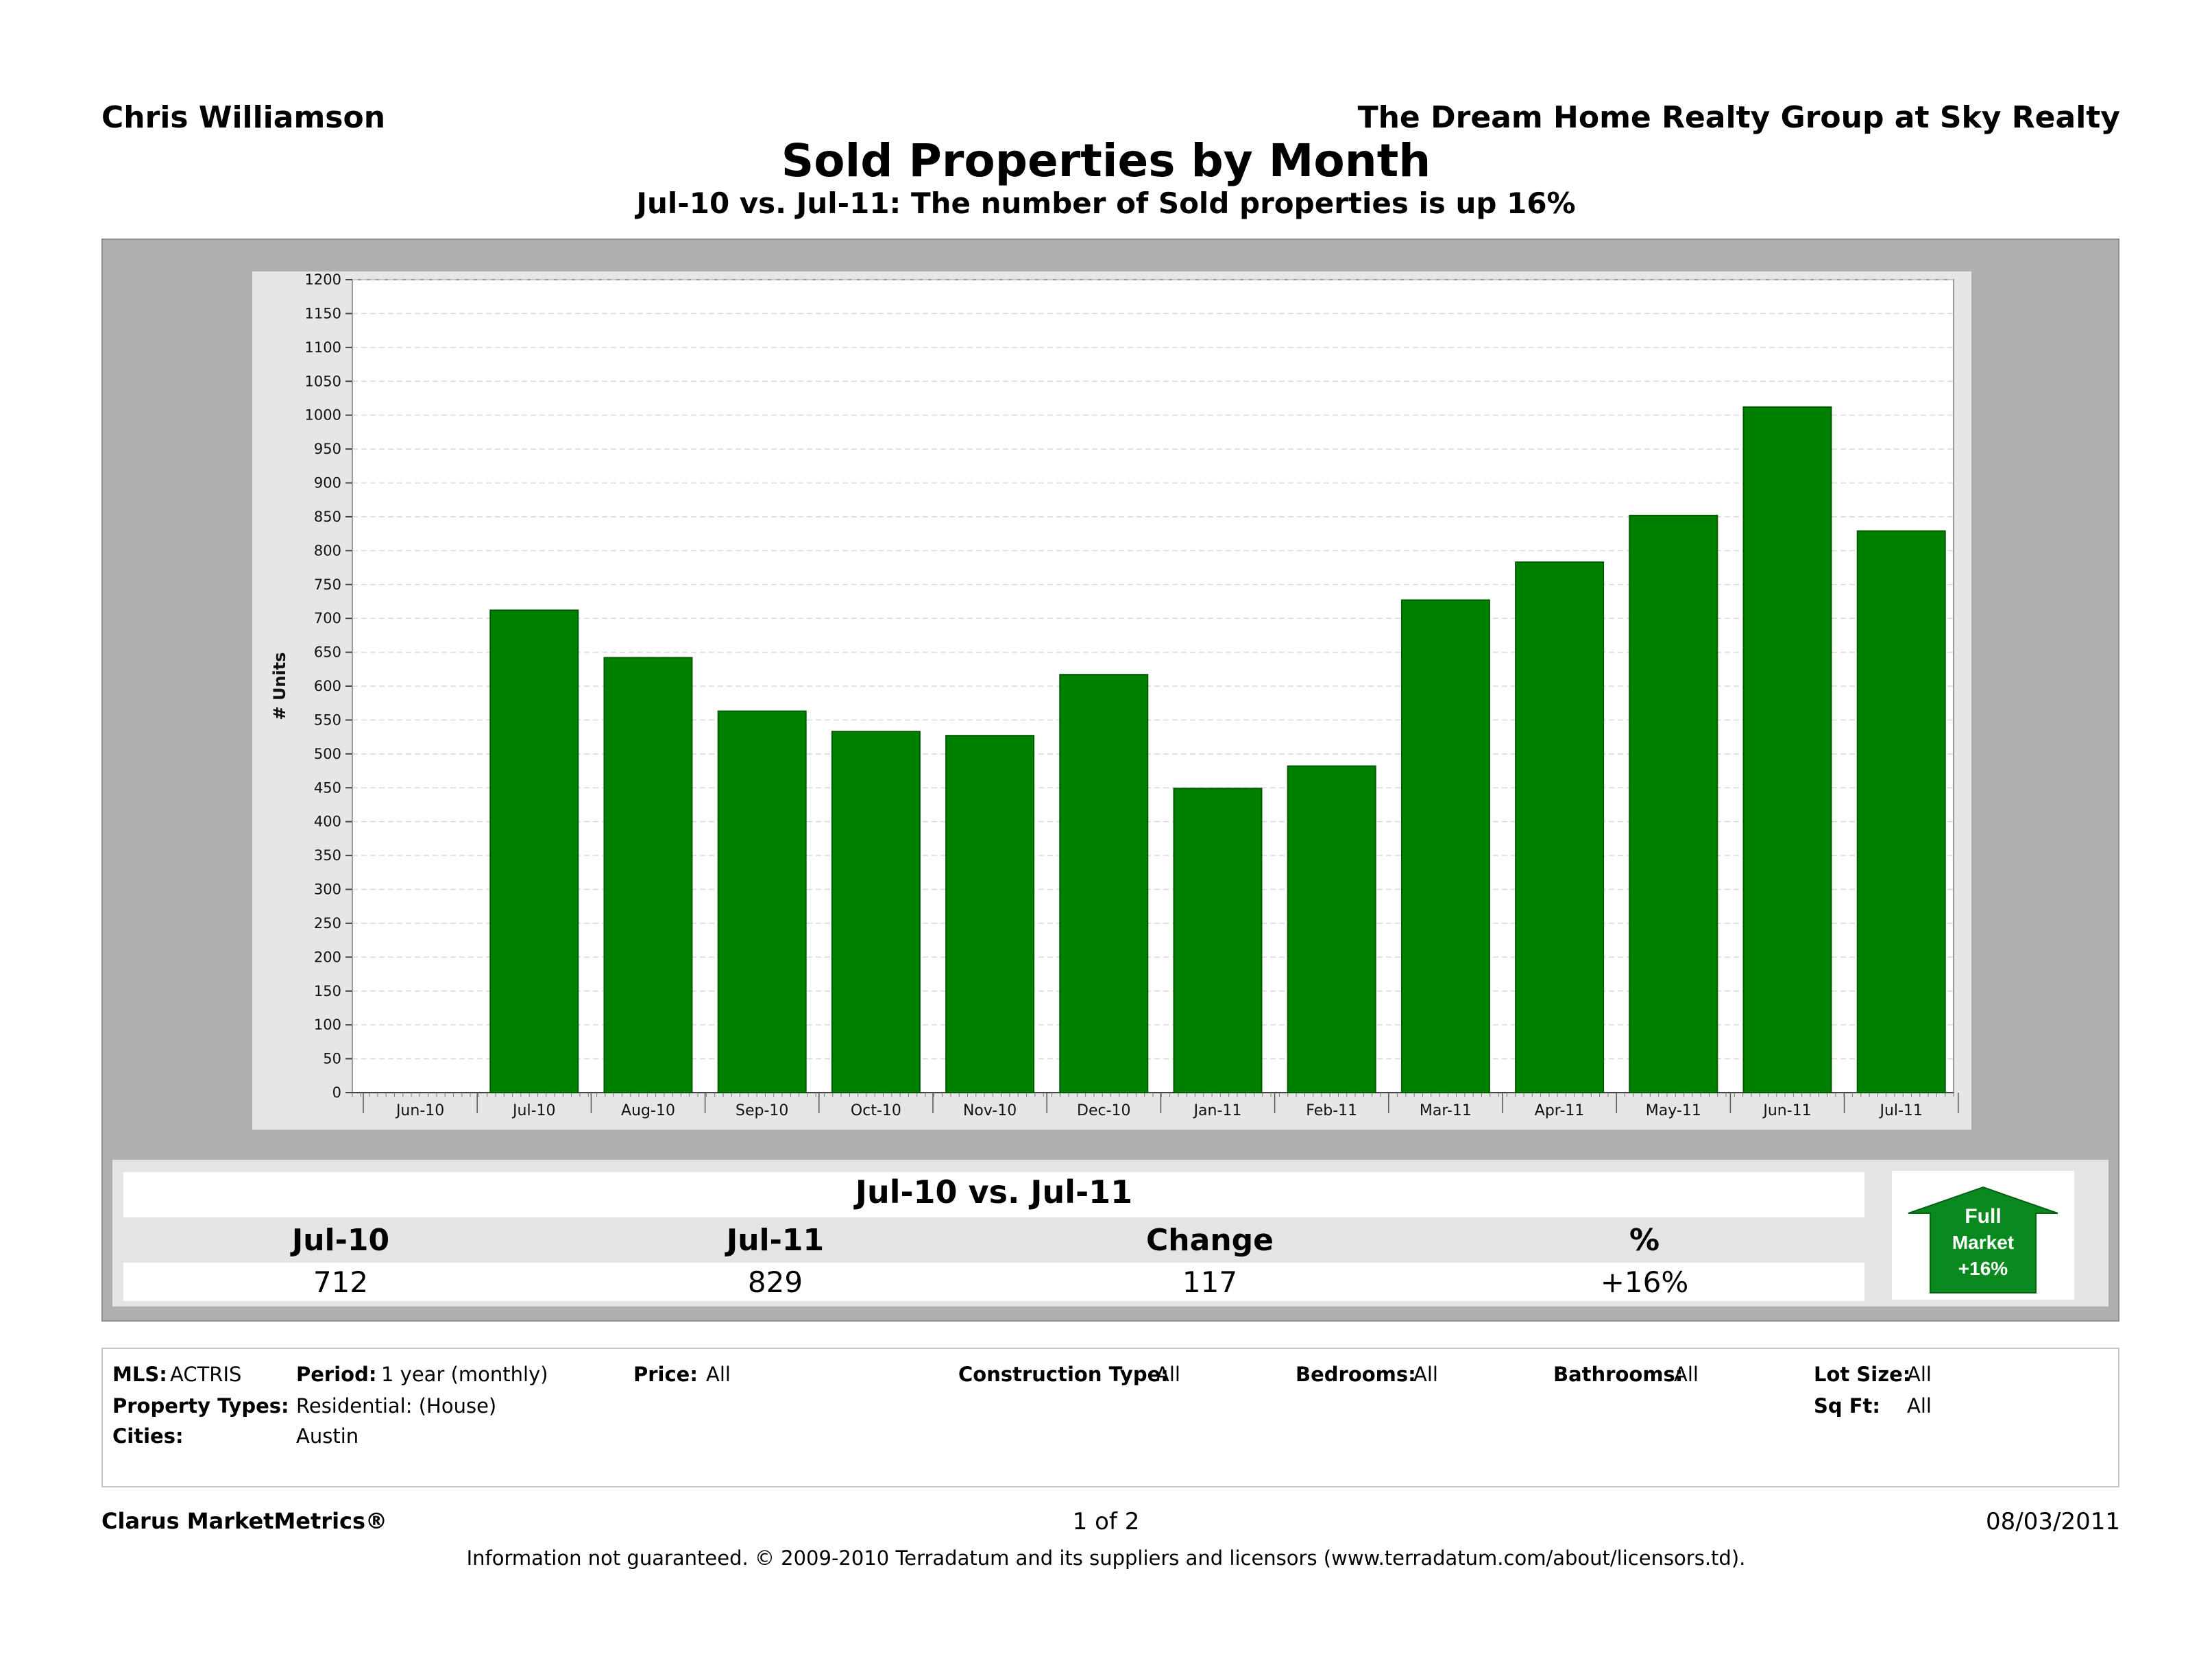 This screenshot has height=1678, width=2212. Describe the element at coordinates (327, 787) in the screenshot. I see `y-tick-label: 450` at that location.